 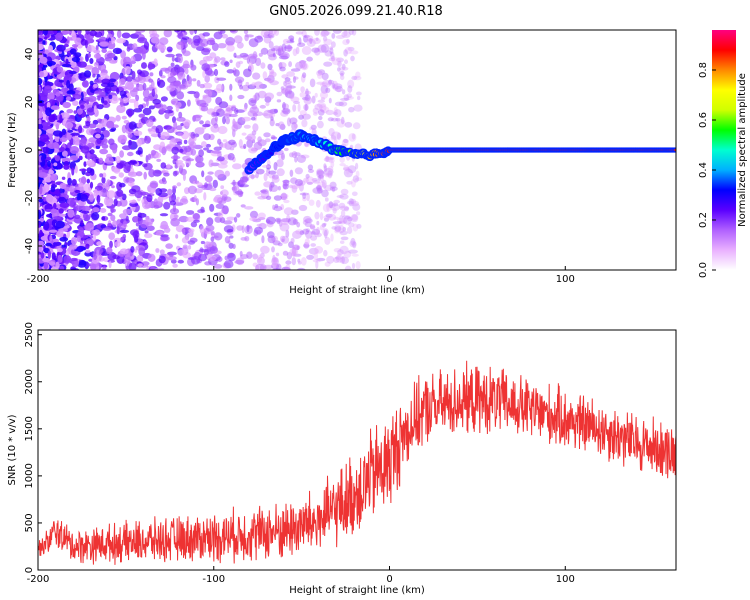 I want to click on x-tick-label: 100, so click(x=565, y=579).